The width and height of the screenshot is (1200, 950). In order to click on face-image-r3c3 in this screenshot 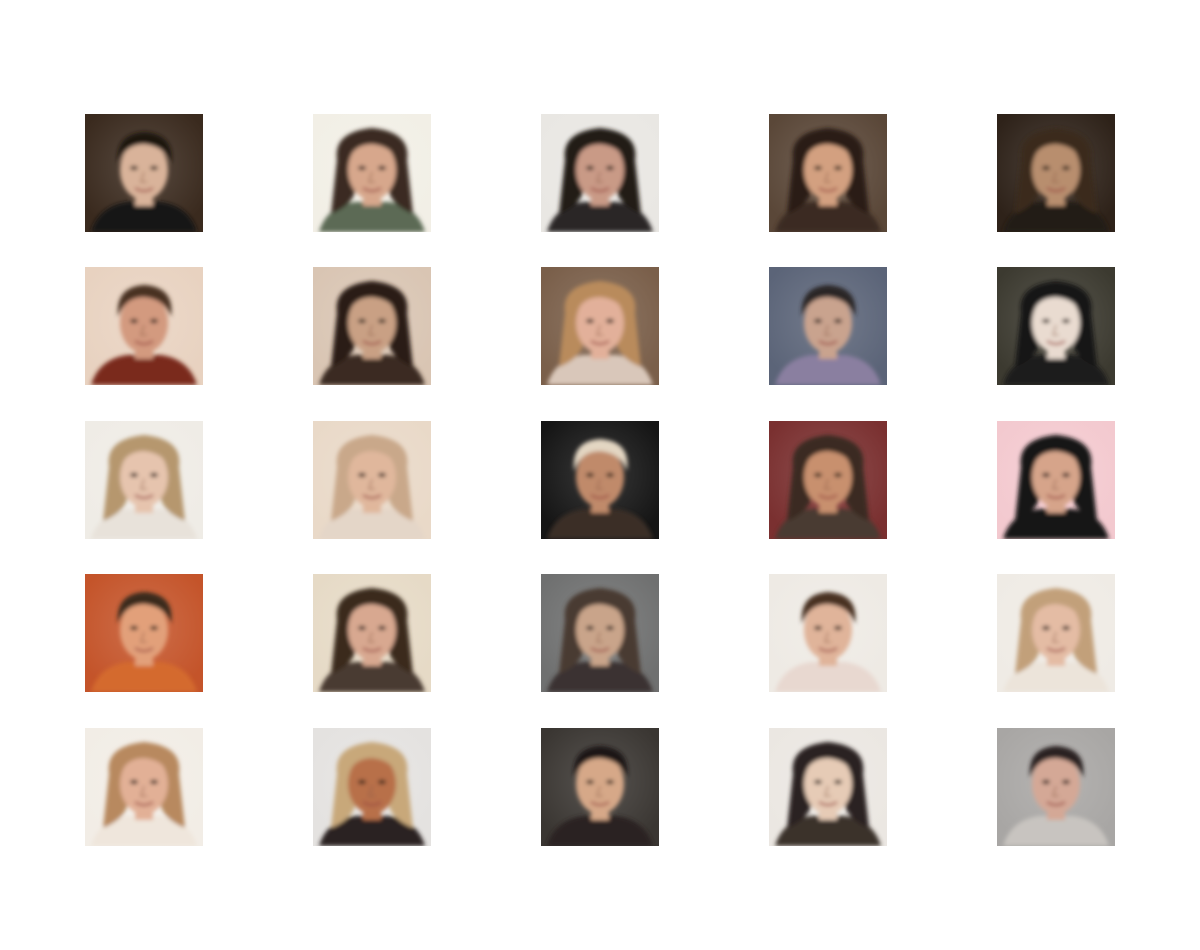, I will do `click(600, 480)`.